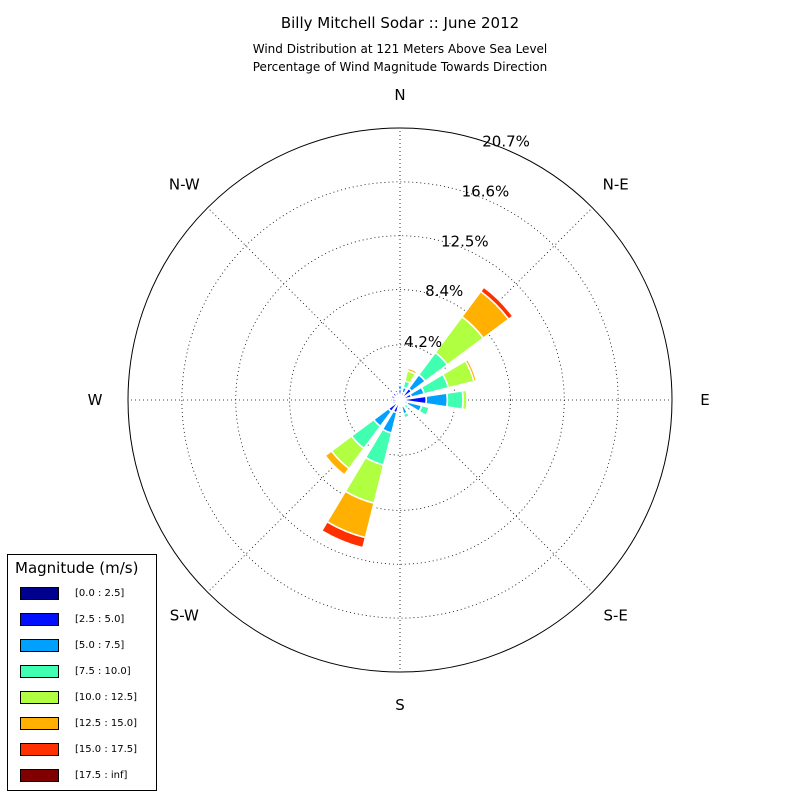 This screenshot has height=800, width=800. What do you see at coordinates (506, 142) in the screenshot?
I see `radial-tick-label: 20.7%` at bounding box center [506, 142].